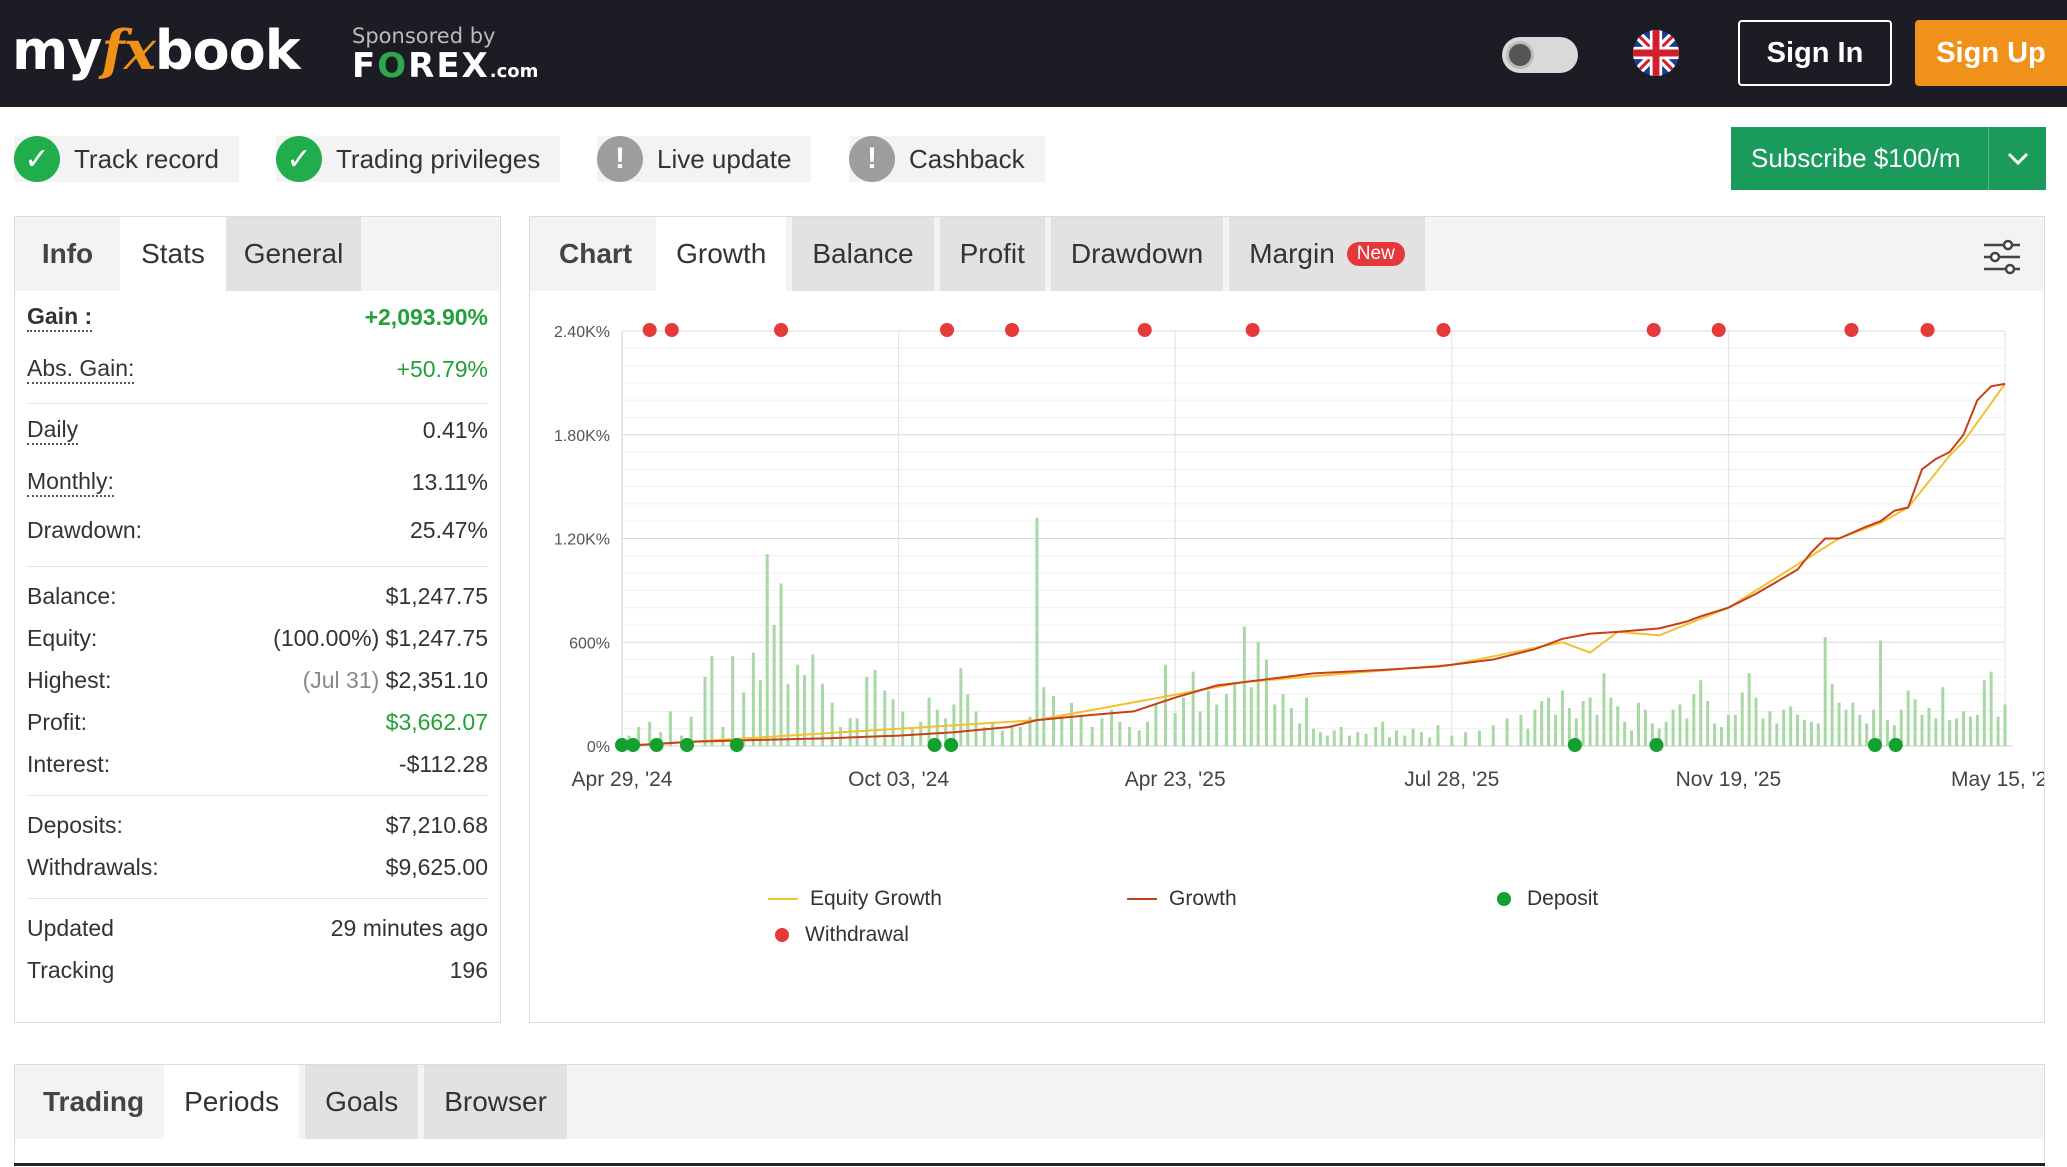 The height and width of the screenshot is (1167, 2067). I want to click on tab-periods: Periods, so click(232, 1102).